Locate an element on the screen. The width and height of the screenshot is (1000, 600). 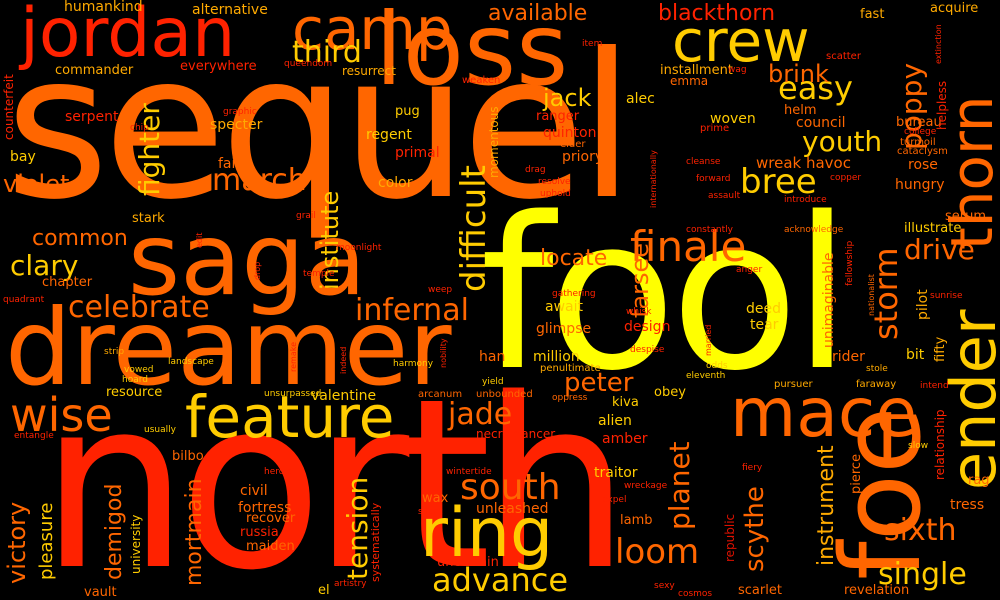
word-recover: recover is located at coordinates (271, 518).